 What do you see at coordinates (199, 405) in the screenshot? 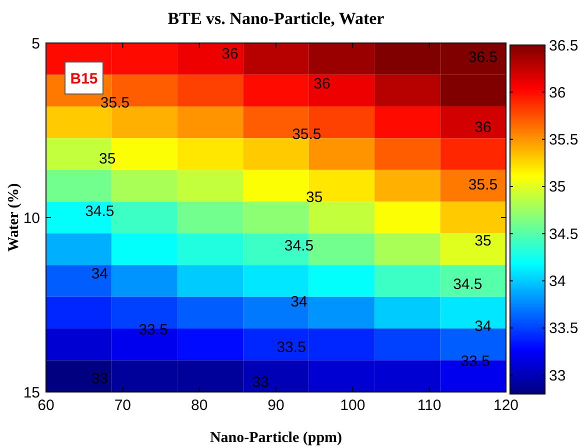
I see `x-tick-label: 80` at bounding box center [199, 405].